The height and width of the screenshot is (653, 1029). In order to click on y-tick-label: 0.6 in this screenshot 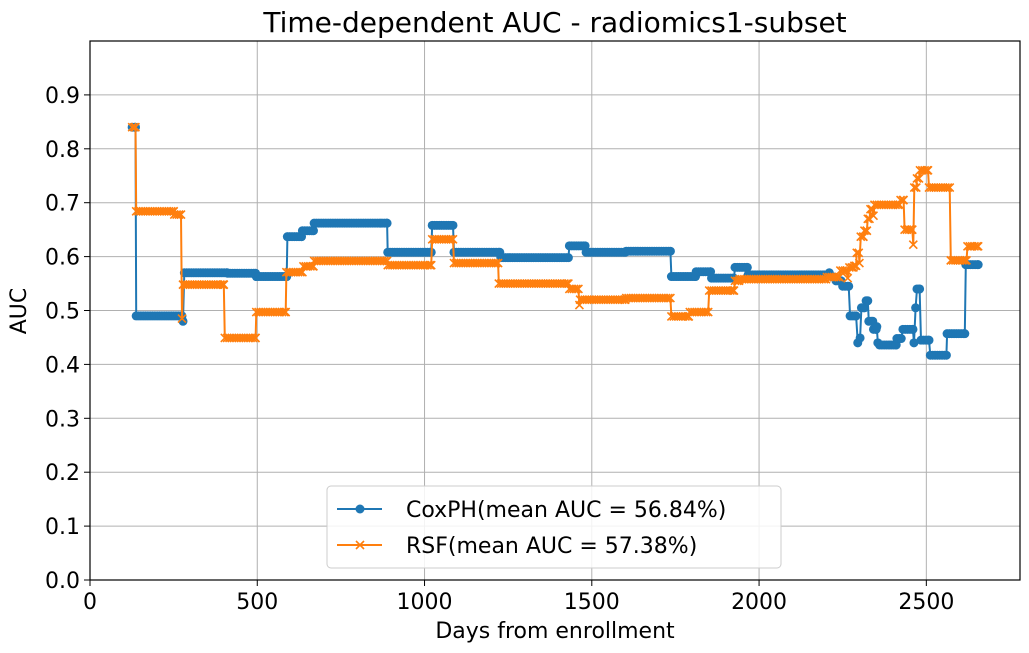, I will do `click(62, 258)`.